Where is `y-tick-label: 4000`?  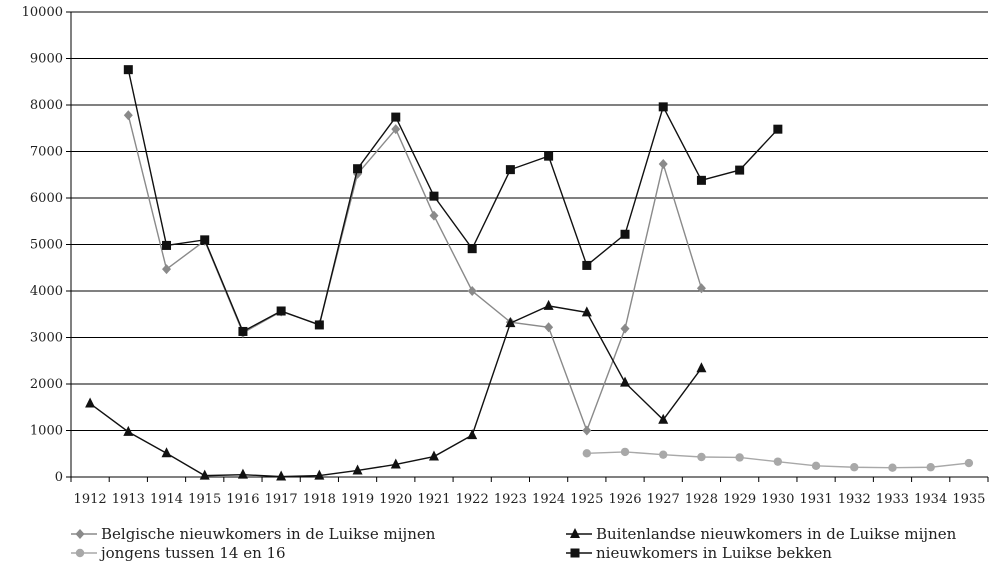 y-tick-label: 4000 is located at coordinates (46, 291).